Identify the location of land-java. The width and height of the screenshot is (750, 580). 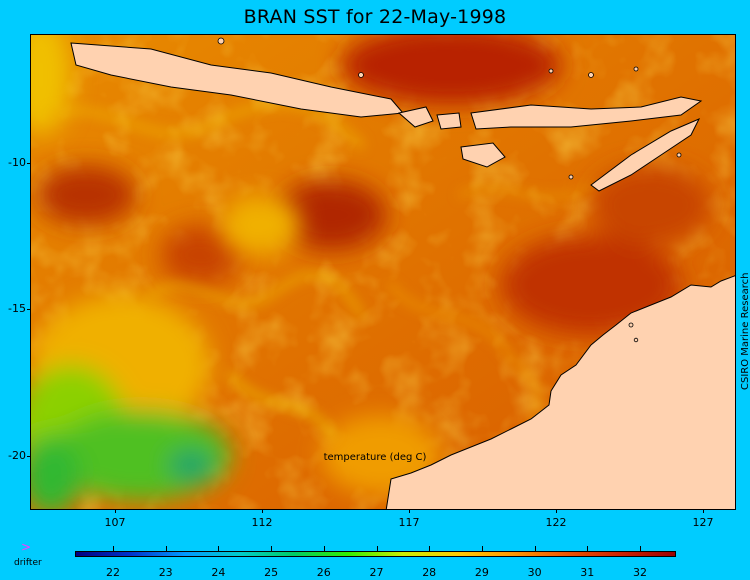
(237, 80).